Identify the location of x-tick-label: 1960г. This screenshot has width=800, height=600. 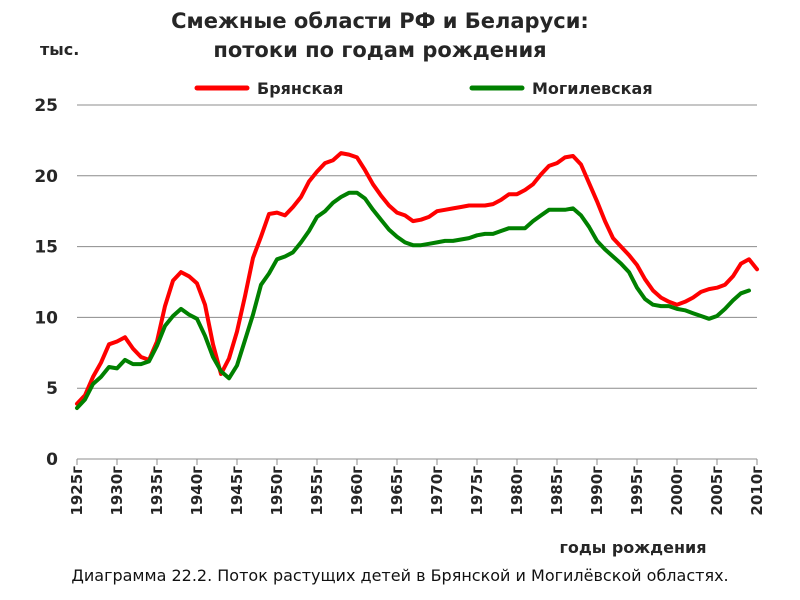
(357, 491).